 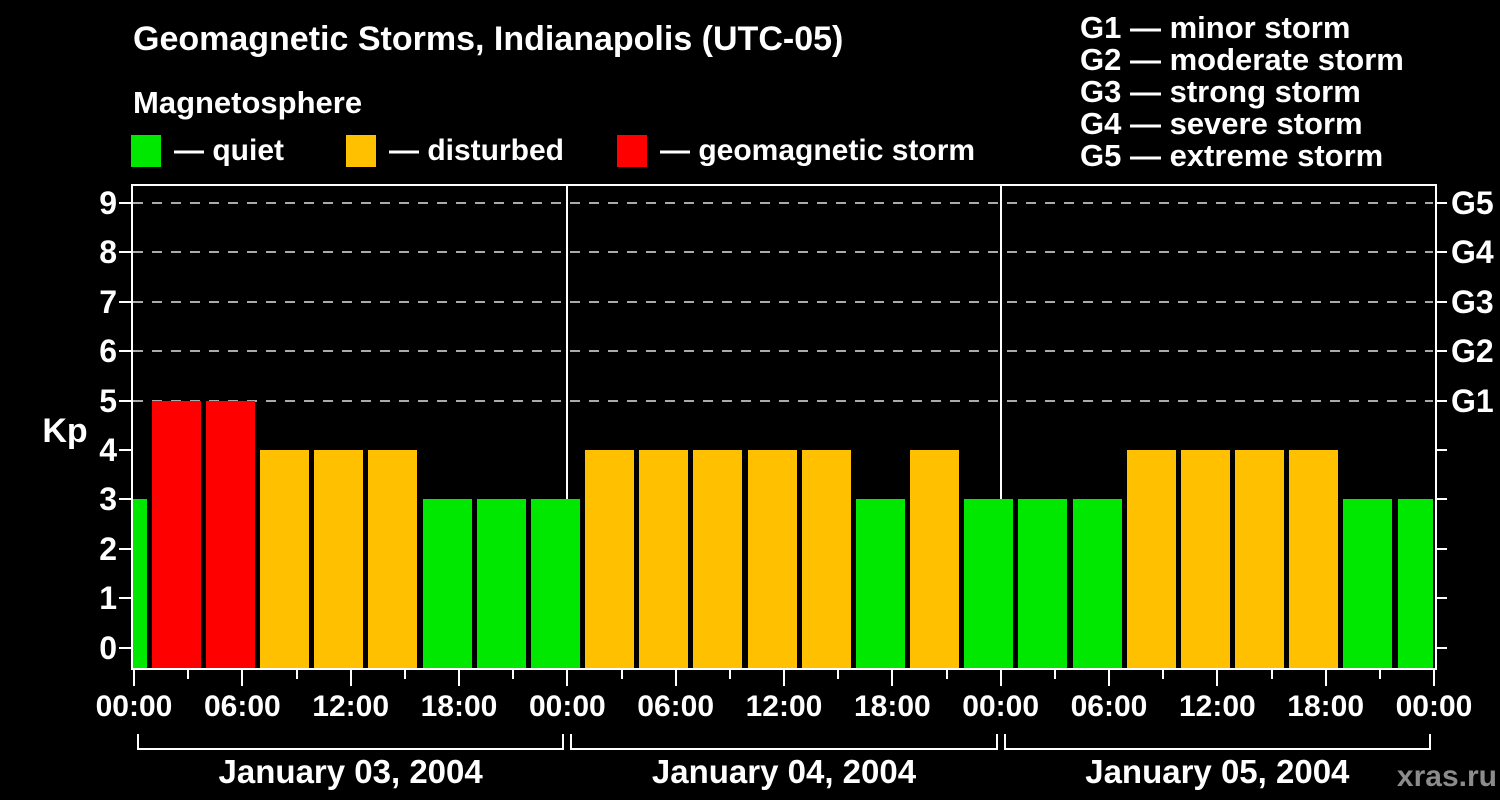 What do you see at coordinates (108, 449) in the screenshot?
I see `y-tick-label: 4` at bounding box center [108, 449].